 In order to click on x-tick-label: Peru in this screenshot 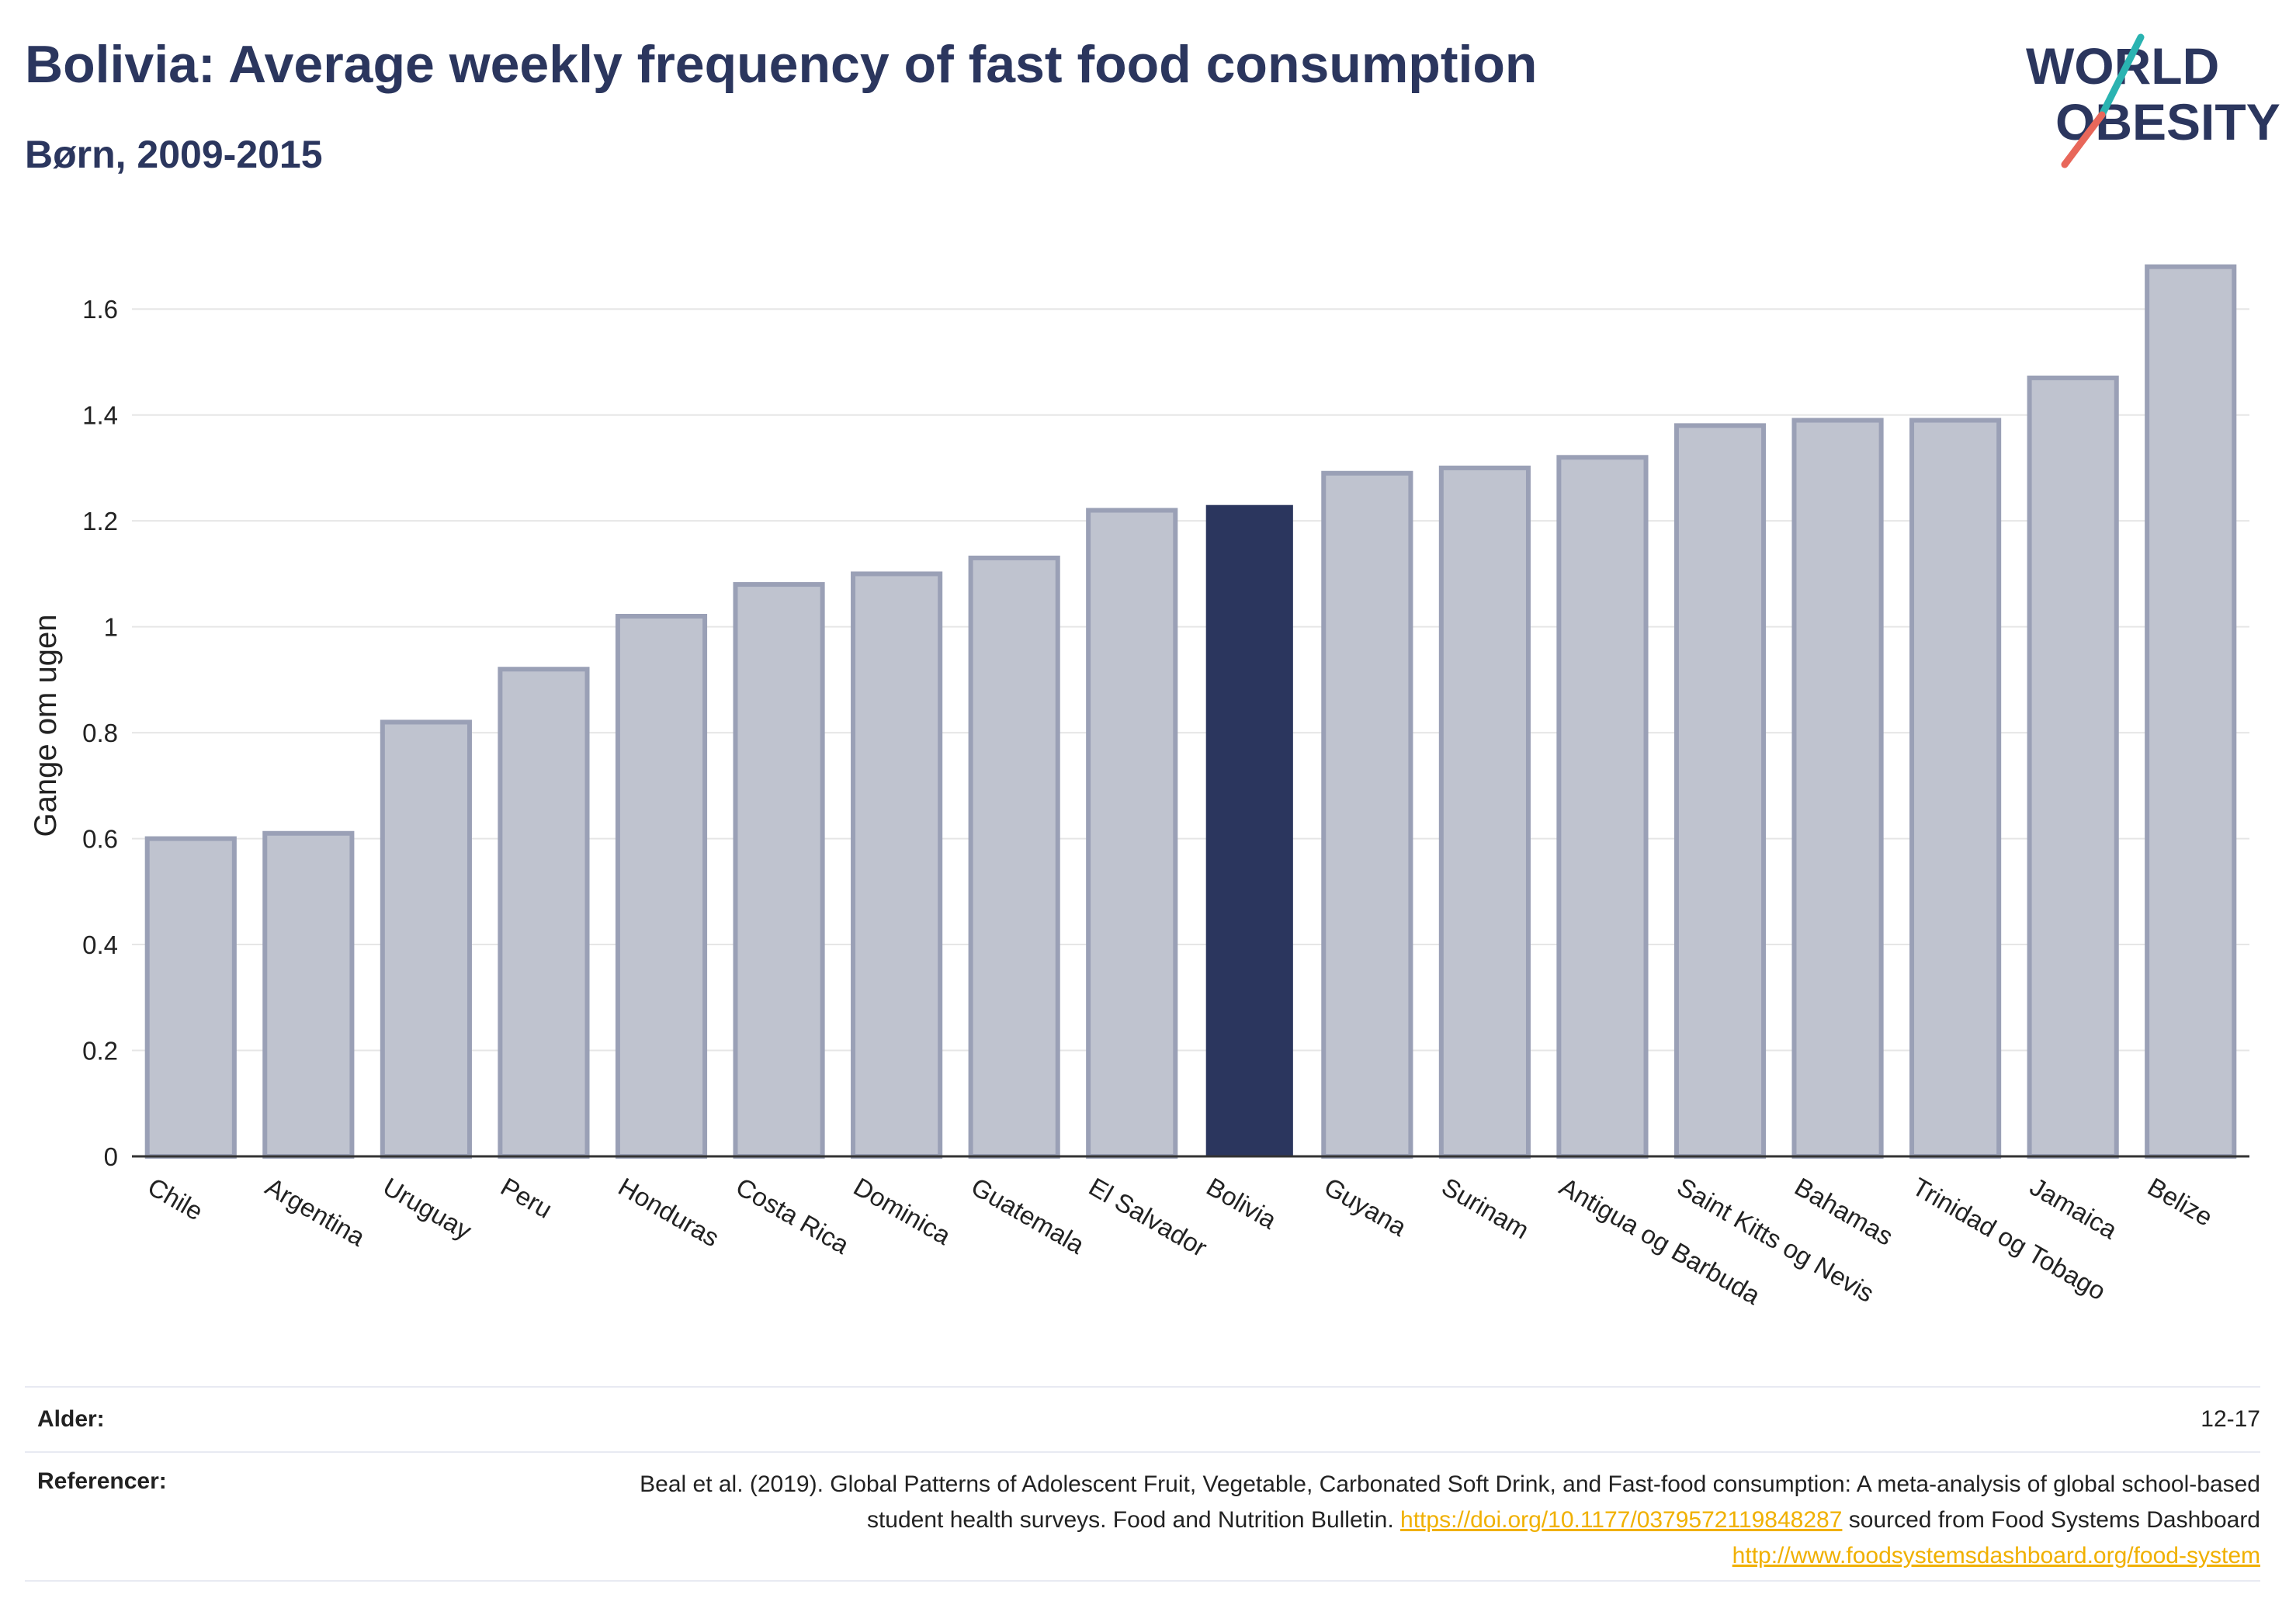, I will do `click(526, 1198)`.